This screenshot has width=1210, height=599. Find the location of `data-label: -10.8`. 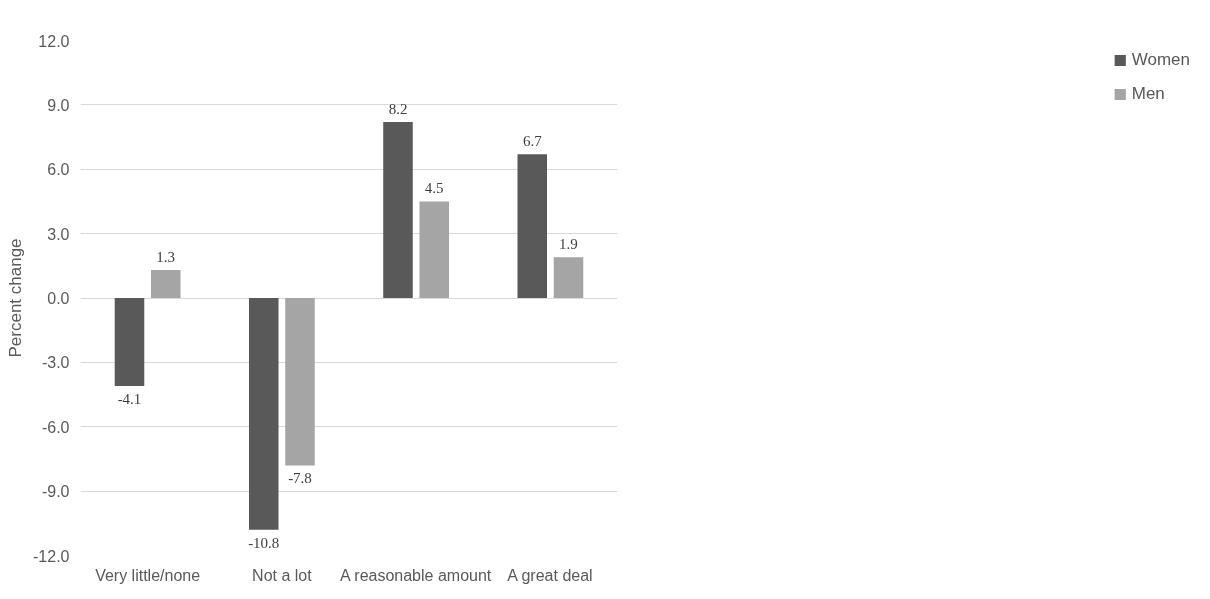

data-label: -10.8 is located at coordinates (264, 542).